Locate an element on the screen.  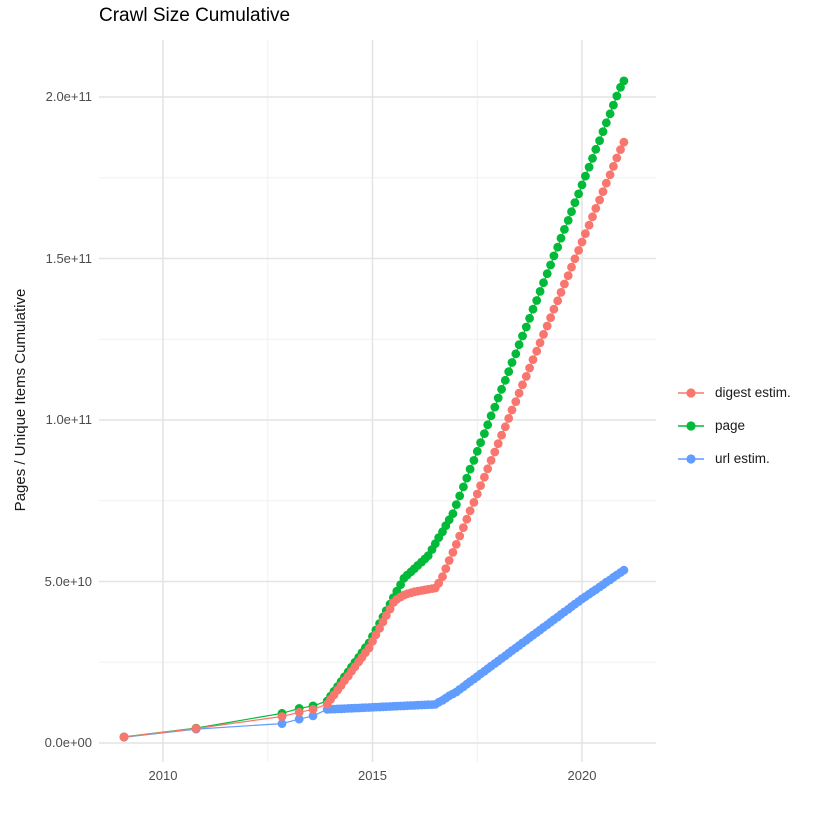
chart-title: Crawl Size Cumulative is located at coordinates (195, 15).